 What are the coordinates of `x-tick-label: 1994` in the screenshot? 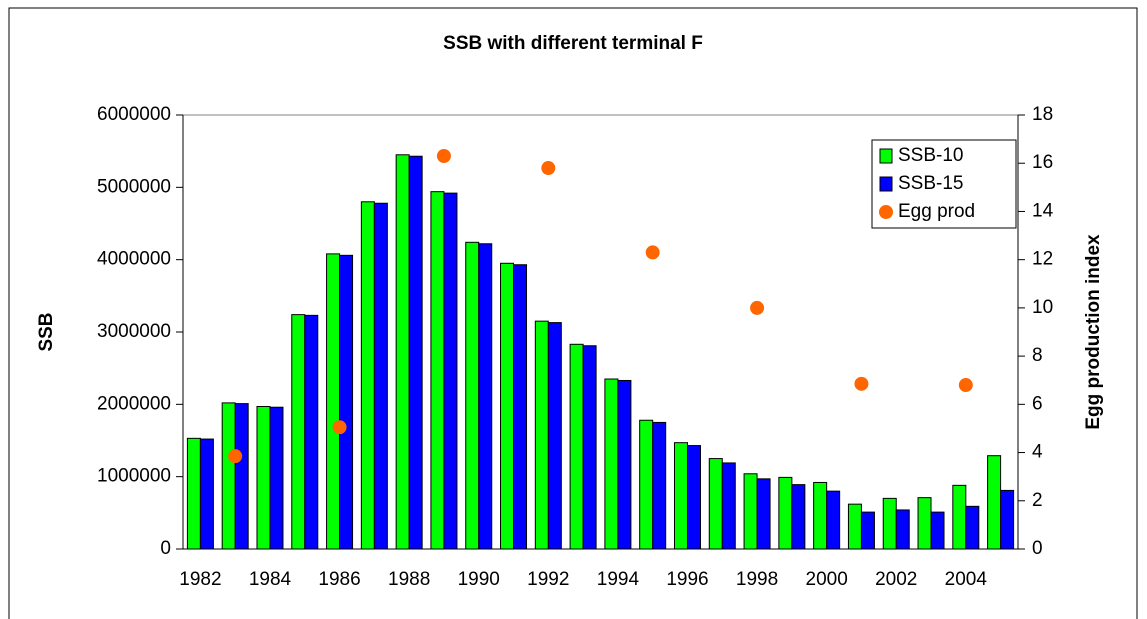 It's located at (618, 579).